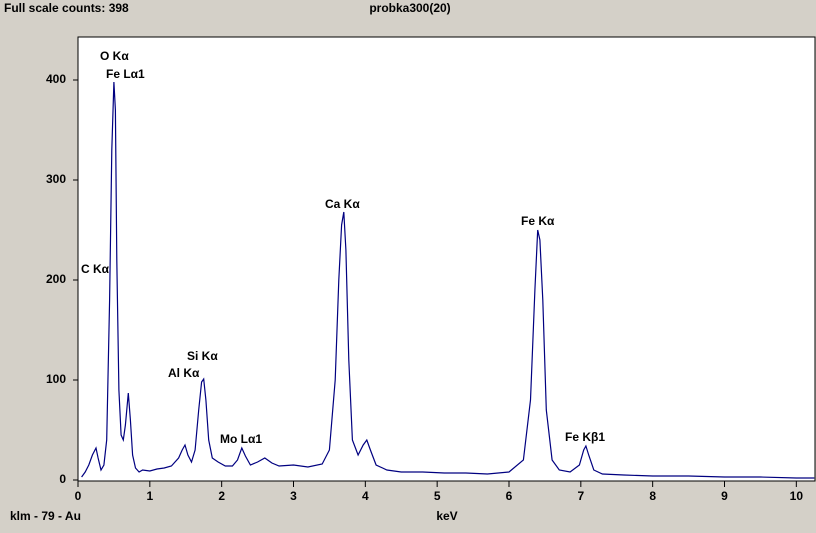 This screenshot has height=533, width=816. I want to click on chart-title: probka300(20), so click(409, 8).